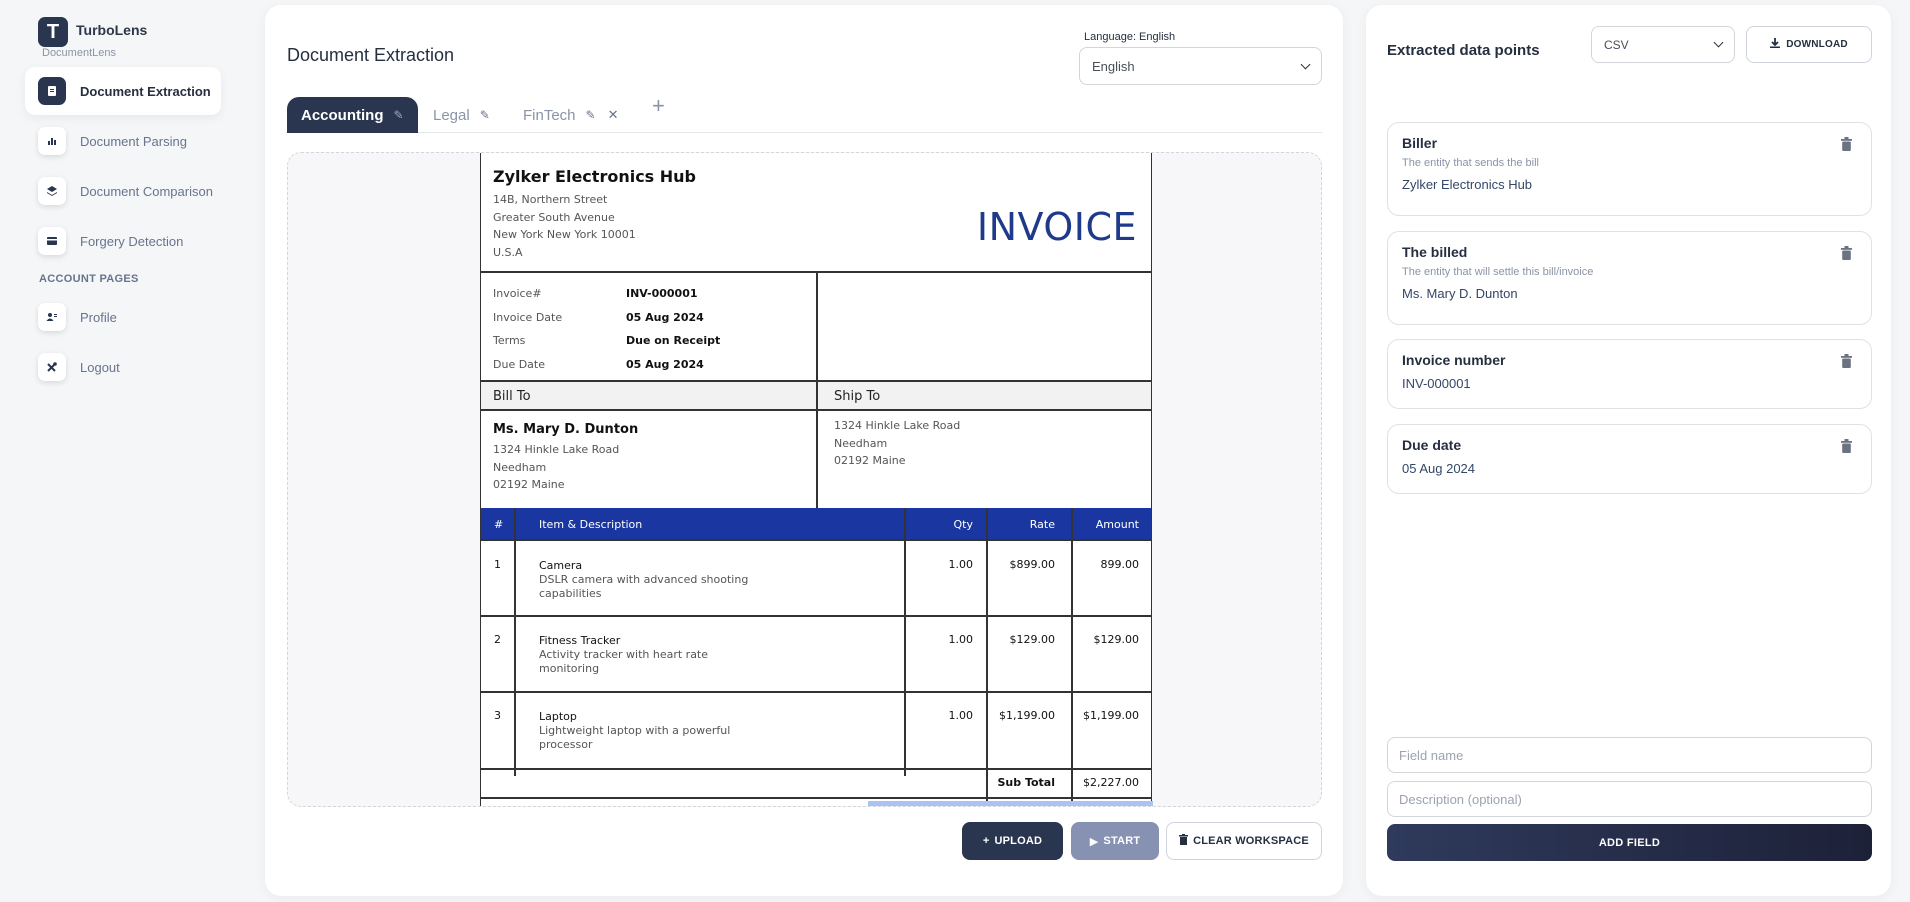 The height and width of the screenshot is (902, 1910). I want to click on sidebar-item-profile: Profile, so click(123, 317).